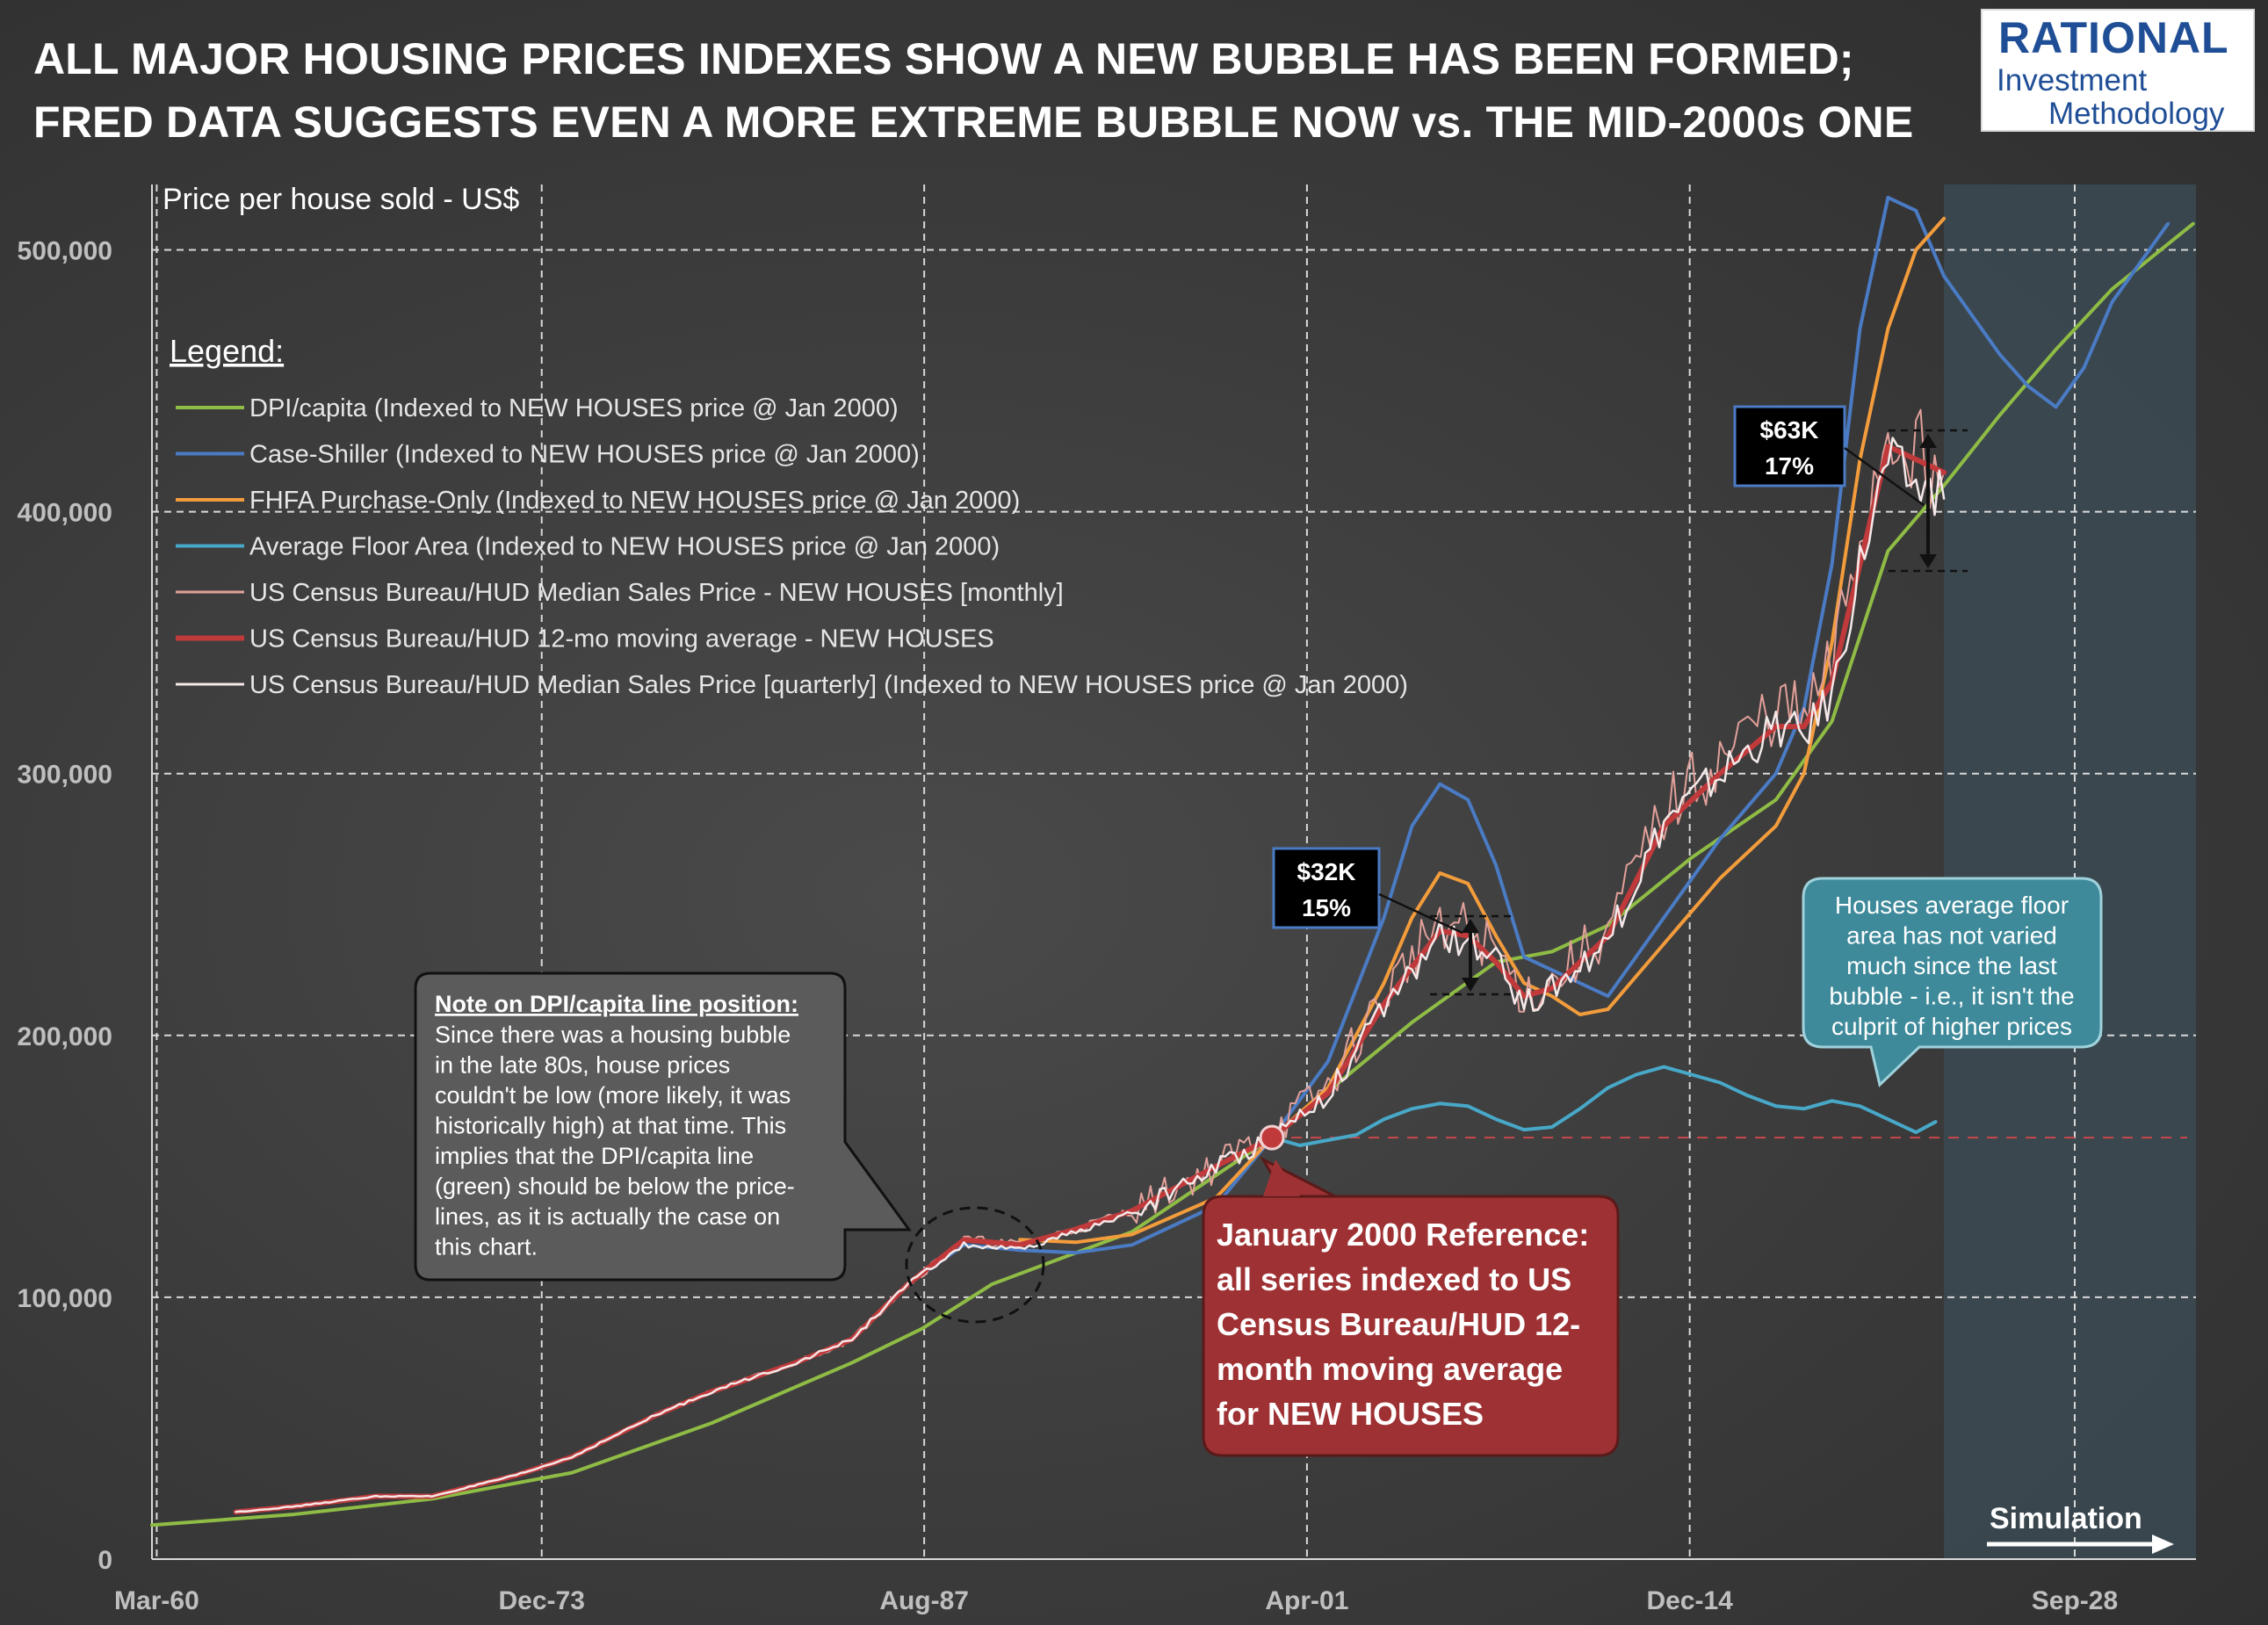  I want to click on note-line: (green) should be below the price-, so click(615, 1187).